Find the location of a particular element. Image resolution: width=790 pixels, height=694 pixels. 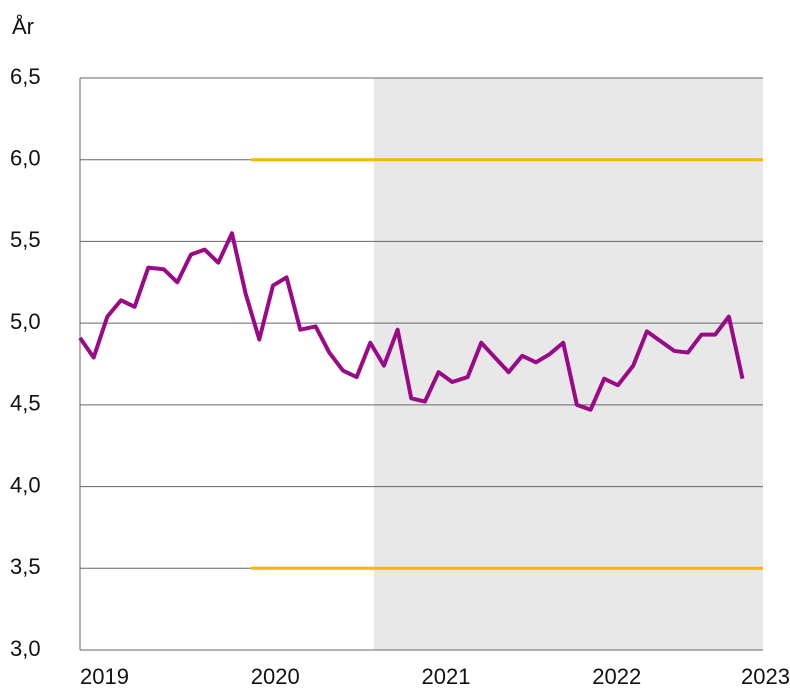

y-tick-label: 6,5 is located at coordinates (25, 76).